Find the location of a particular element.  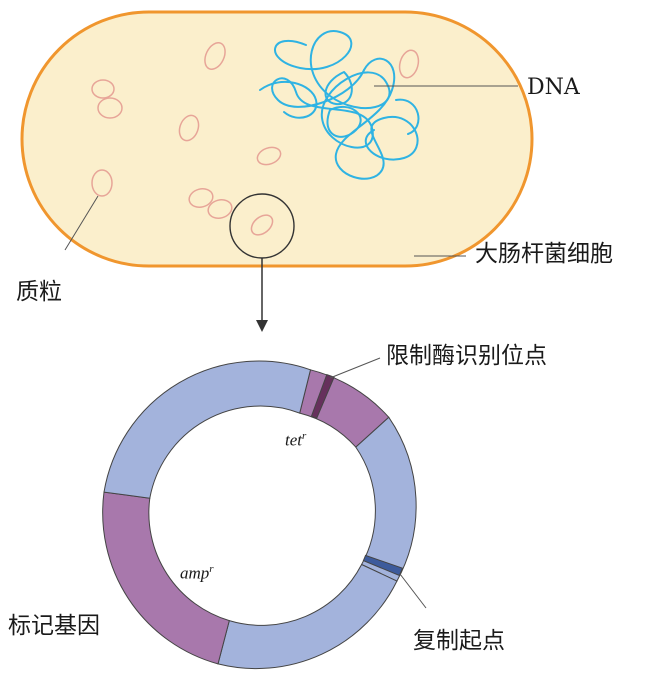

ecoli-cell-label: 大肠杆菌细胞 is located at coordinates (544, 254).